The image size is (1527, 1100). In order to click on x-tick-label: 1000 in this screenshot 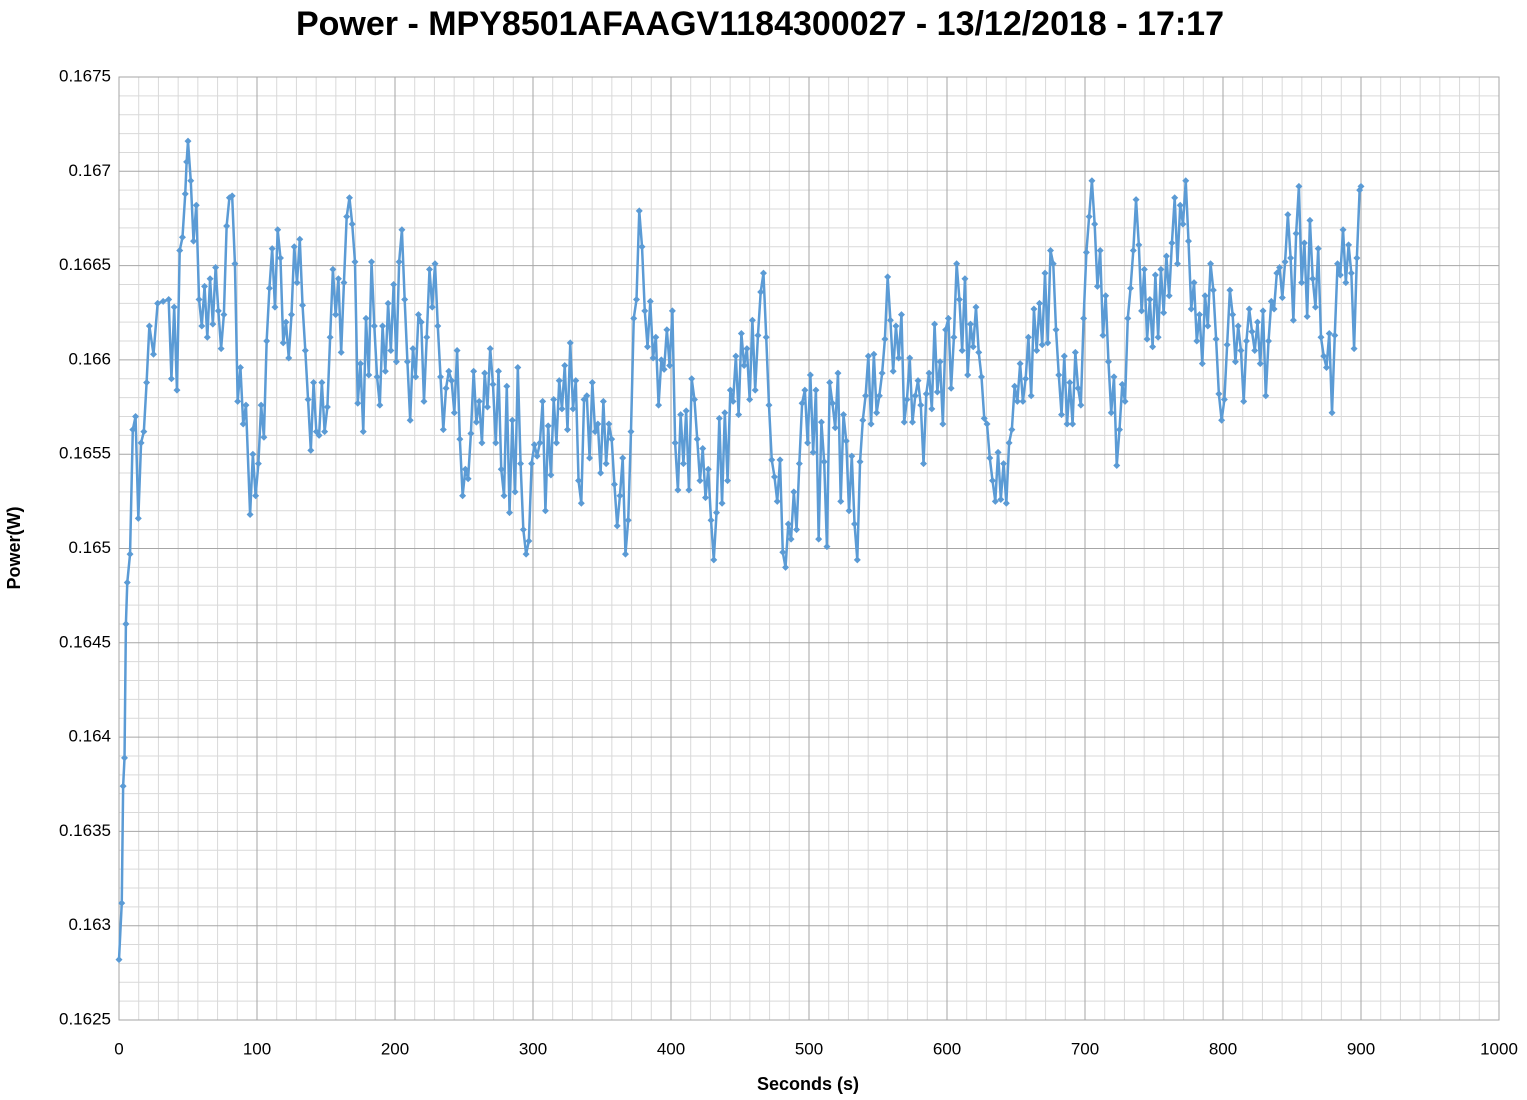, I will do `click(1499, 1048)`.